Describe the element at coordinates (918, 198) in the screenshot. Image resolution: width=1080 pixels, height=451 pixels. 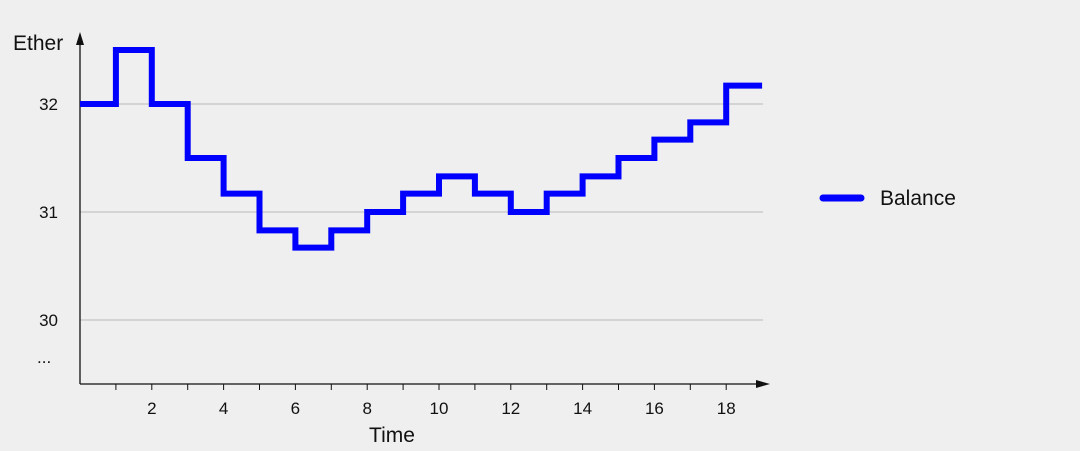
I see `legend-label-balance: Balance` at that location.